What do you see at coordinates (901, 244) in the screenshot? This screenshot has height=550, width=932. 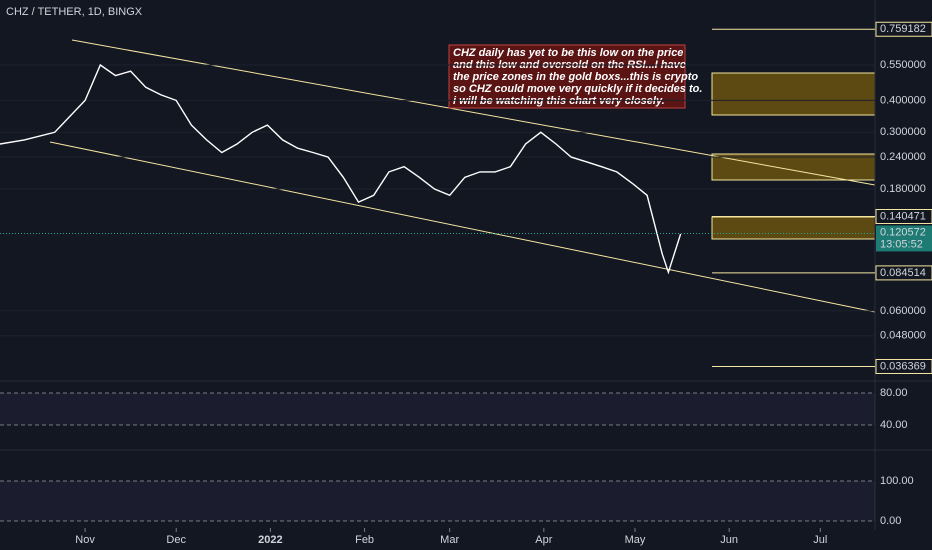 I see `countdown-label: 13:05:52` at bounding box center [901, 244].